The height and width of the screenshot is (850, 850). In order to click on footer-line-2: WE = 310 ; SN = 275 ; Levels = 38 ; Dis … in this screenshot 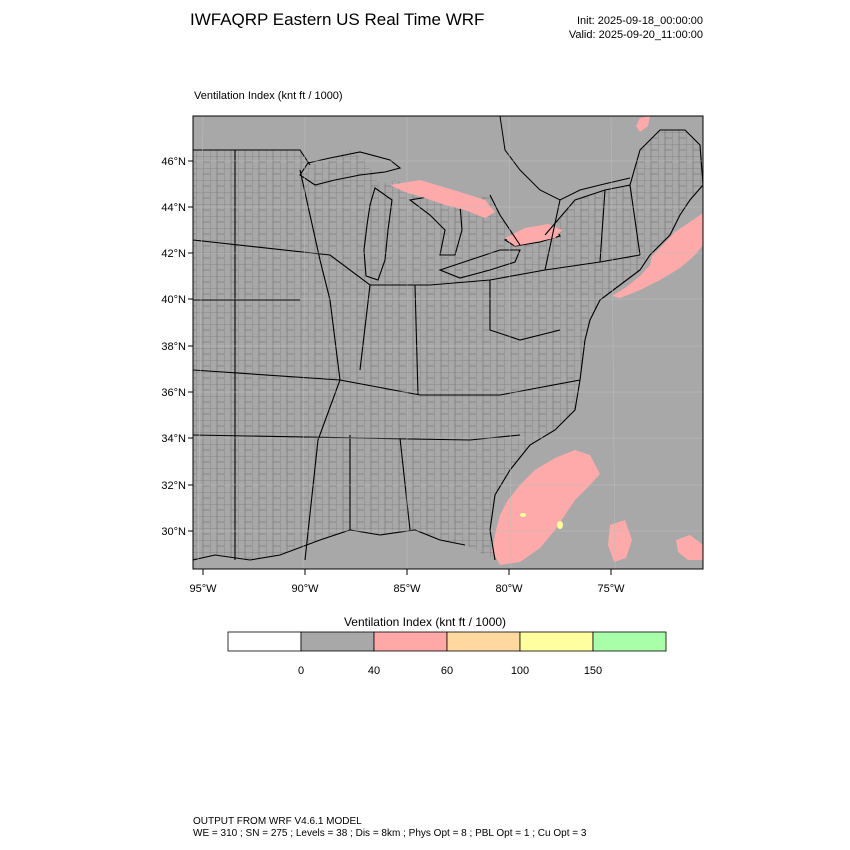, I will do `click(389, 834)`.